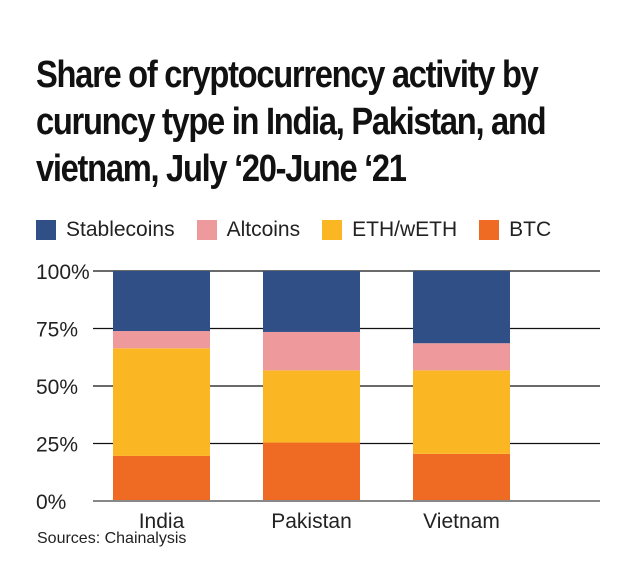 The height and width of the screenshot is (568, 635). Describe the element at coordinates (311, 301) in the screenshot. I see `bar-segment-stablecoins-pakistan` at that location.